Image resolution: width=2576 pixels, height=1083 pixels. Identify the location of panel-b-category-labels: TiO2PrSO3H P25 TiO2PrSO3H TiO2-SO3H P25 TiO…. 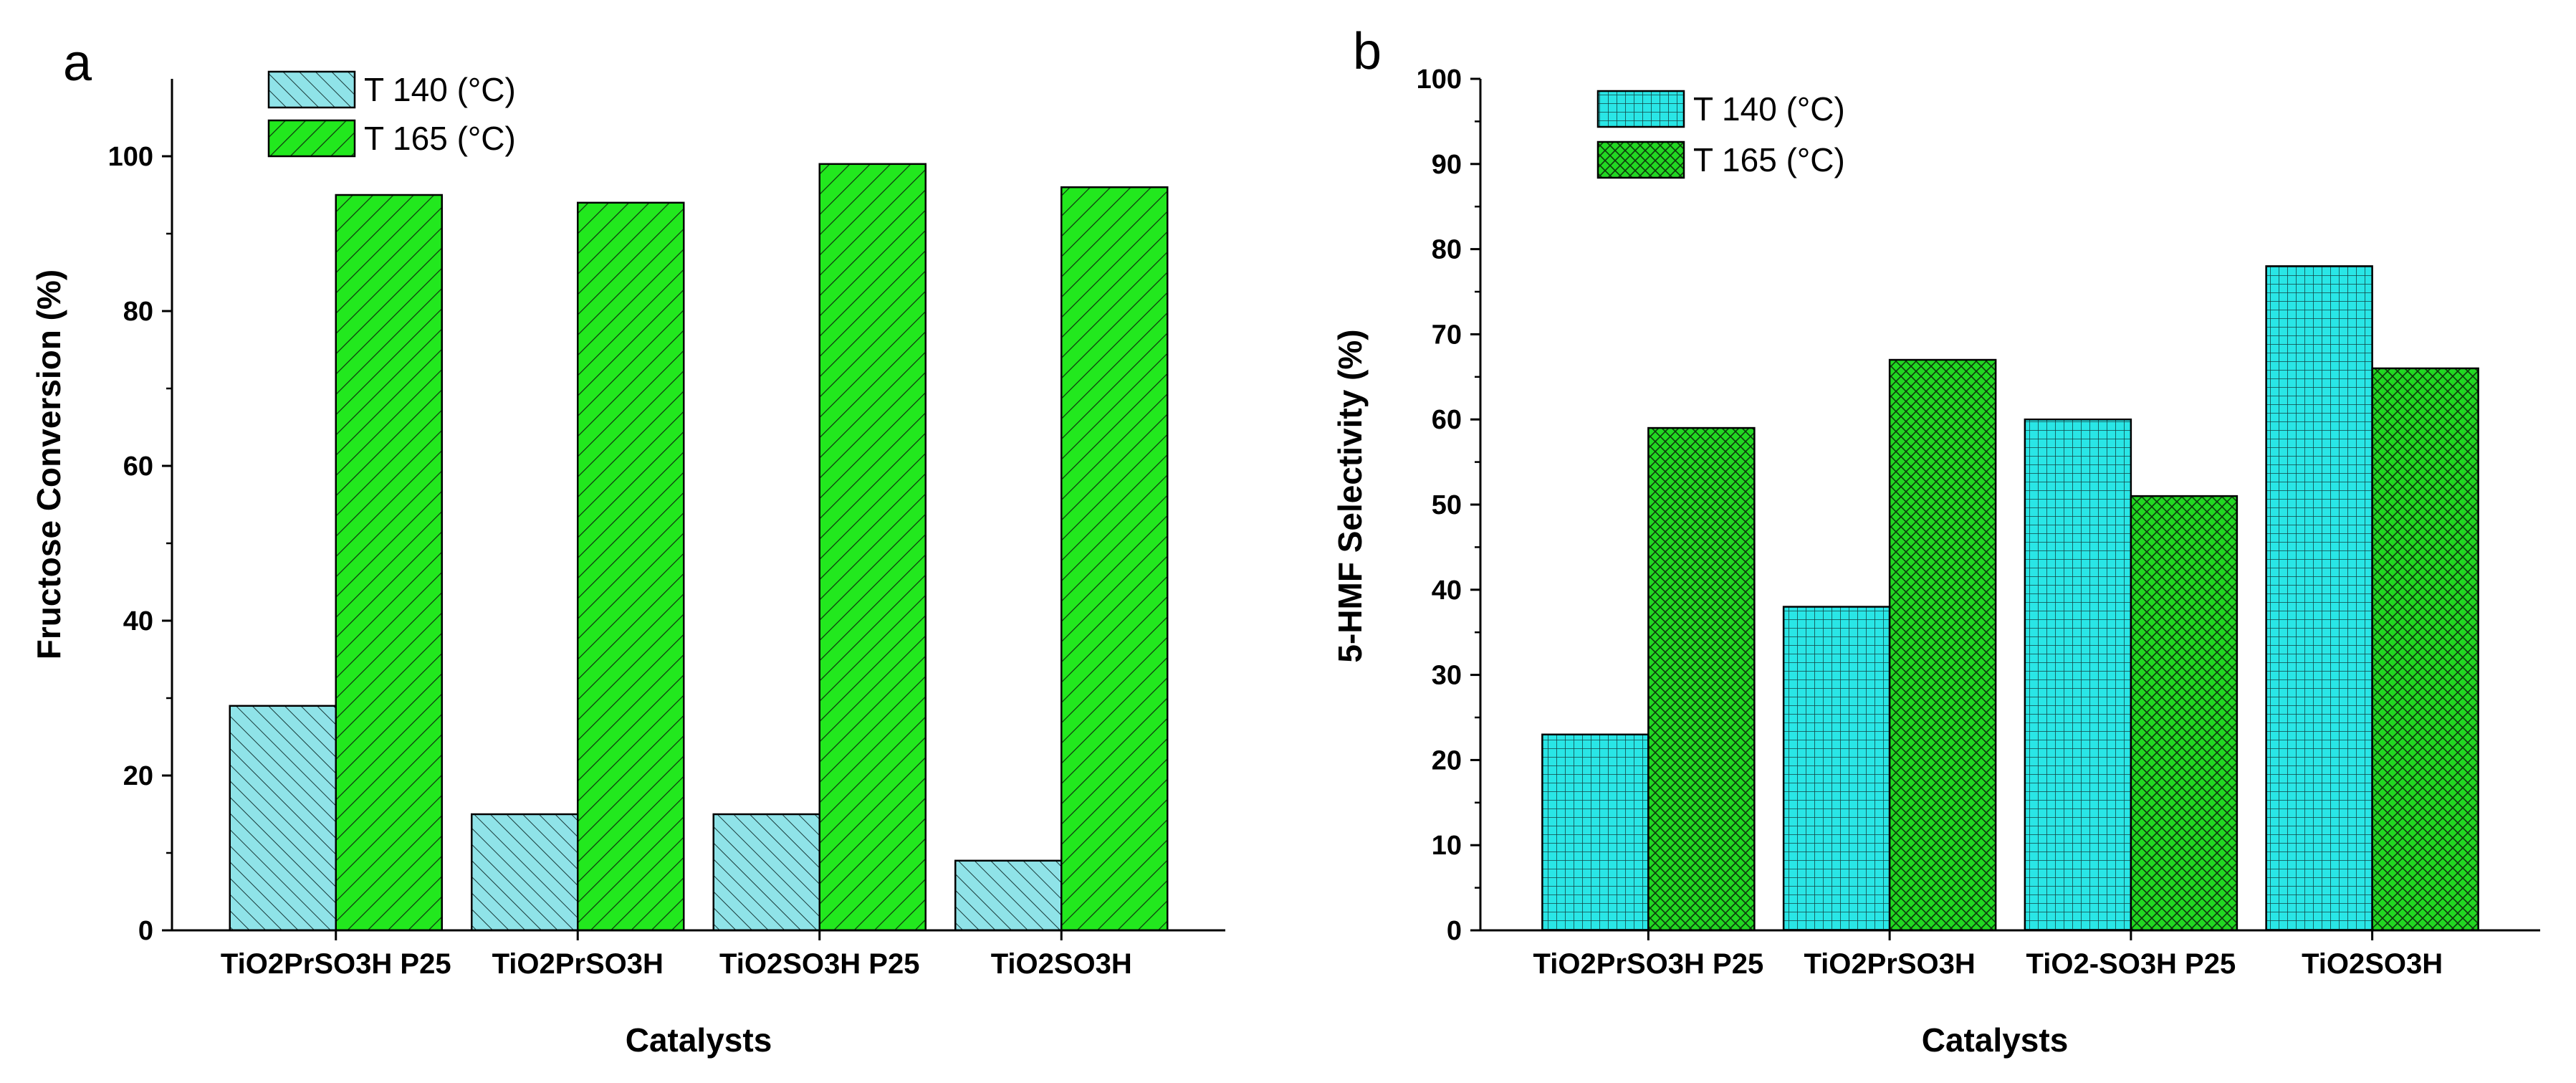
(1988, 955).